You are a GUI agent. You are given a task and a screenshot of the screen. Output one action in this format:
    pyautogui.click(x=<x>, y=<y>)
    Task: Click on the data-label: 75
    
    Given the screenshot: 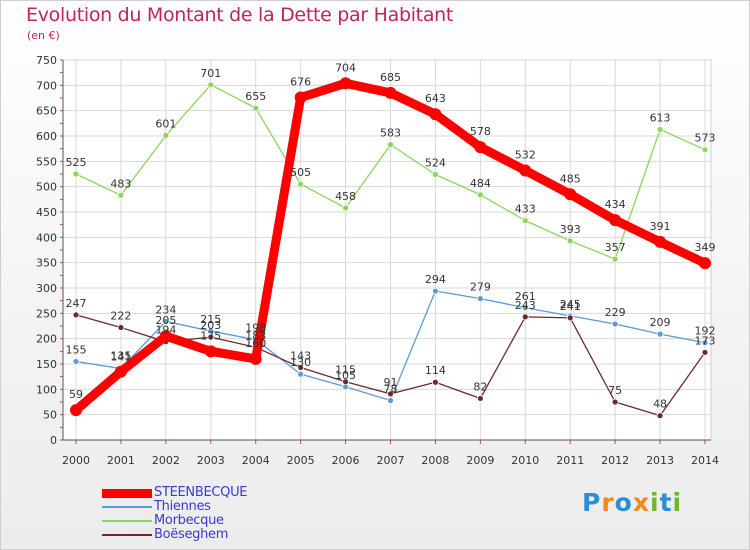 What is the action you would take?
    pyautogui.click(x=615, y=390)
    